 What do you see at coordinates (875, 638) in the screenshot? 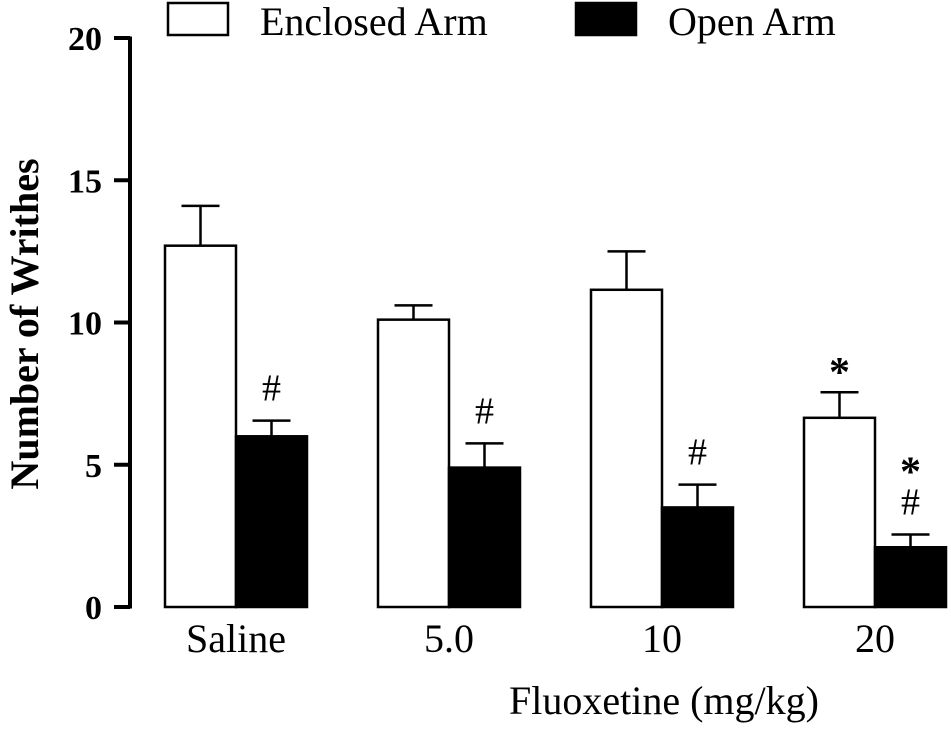
I see `x-tick-label-3: 20` at bounding box center [875, 638].